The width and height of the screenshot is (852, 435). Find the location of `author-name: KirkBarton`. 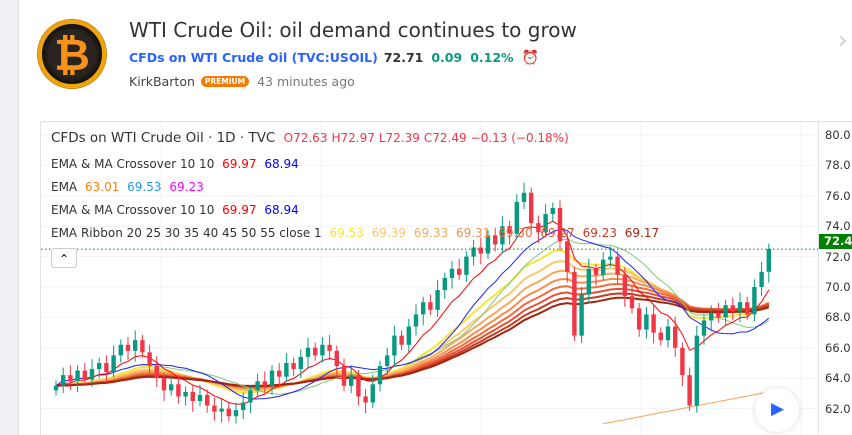

author-name: KirkBarton is located at coordinates (162, 81).